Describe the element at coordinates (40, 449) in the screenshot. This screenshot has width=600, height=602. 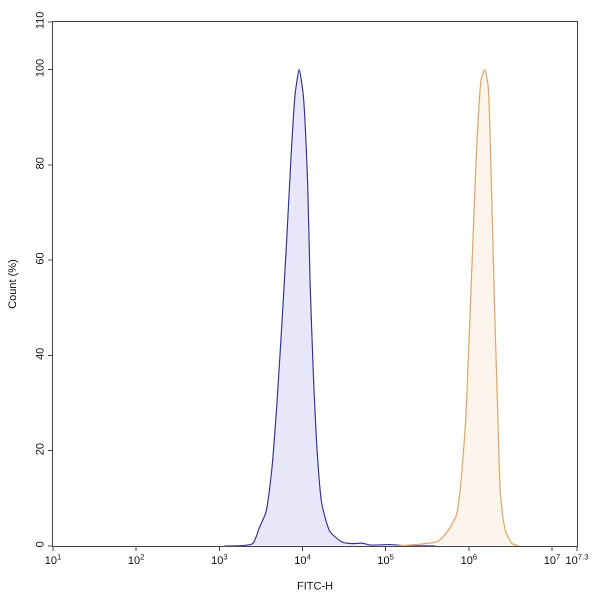
I see `y-tick-label: 20` at that location.